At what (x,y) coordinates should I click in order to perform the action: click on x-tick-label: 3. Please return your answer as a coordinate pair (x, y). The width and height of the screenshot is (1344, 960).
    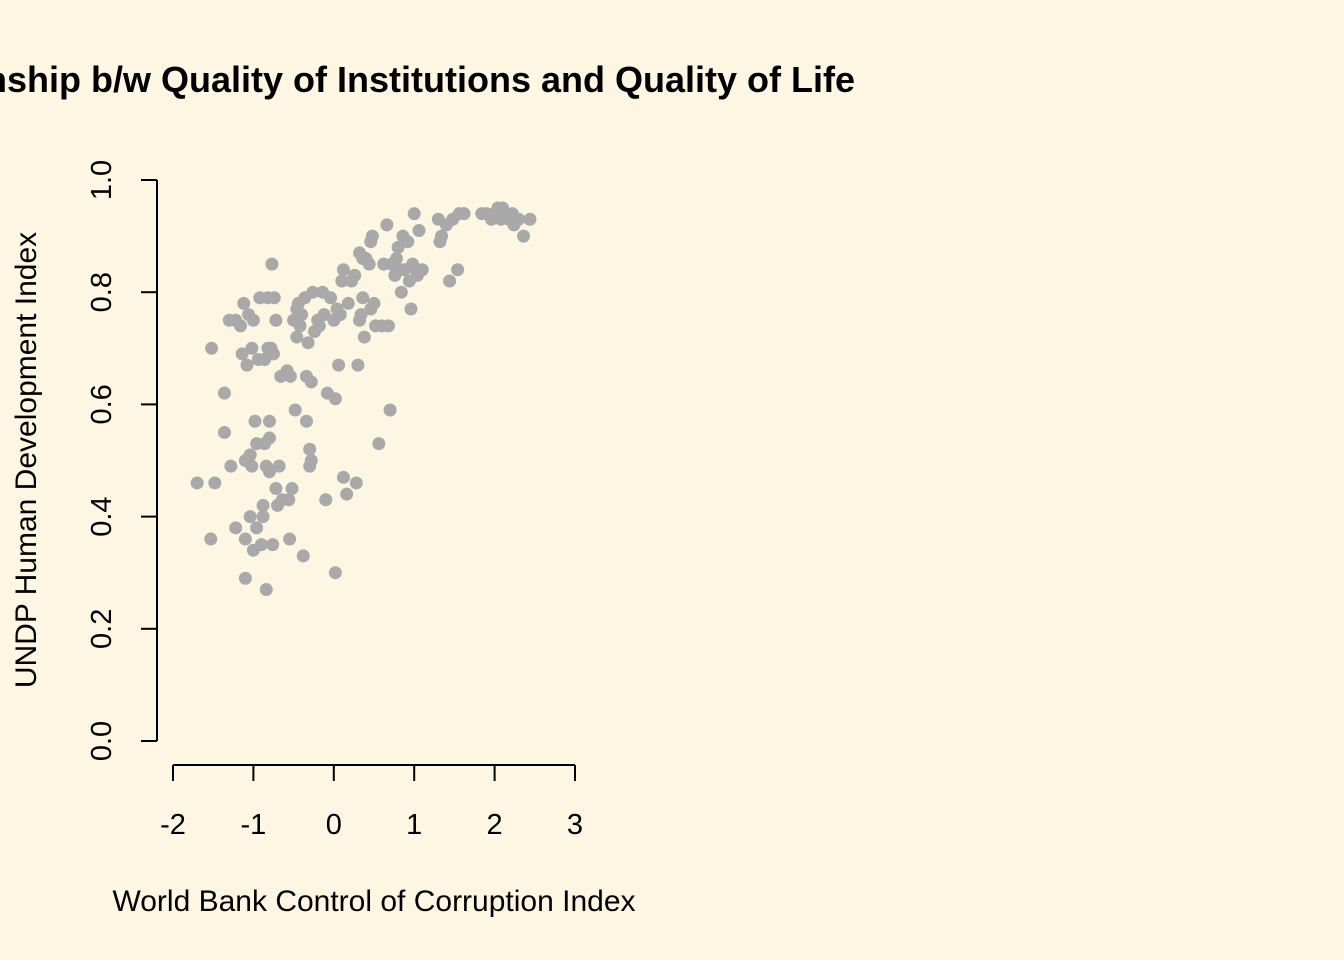
    Looking at the image, I should click on (575, 825).